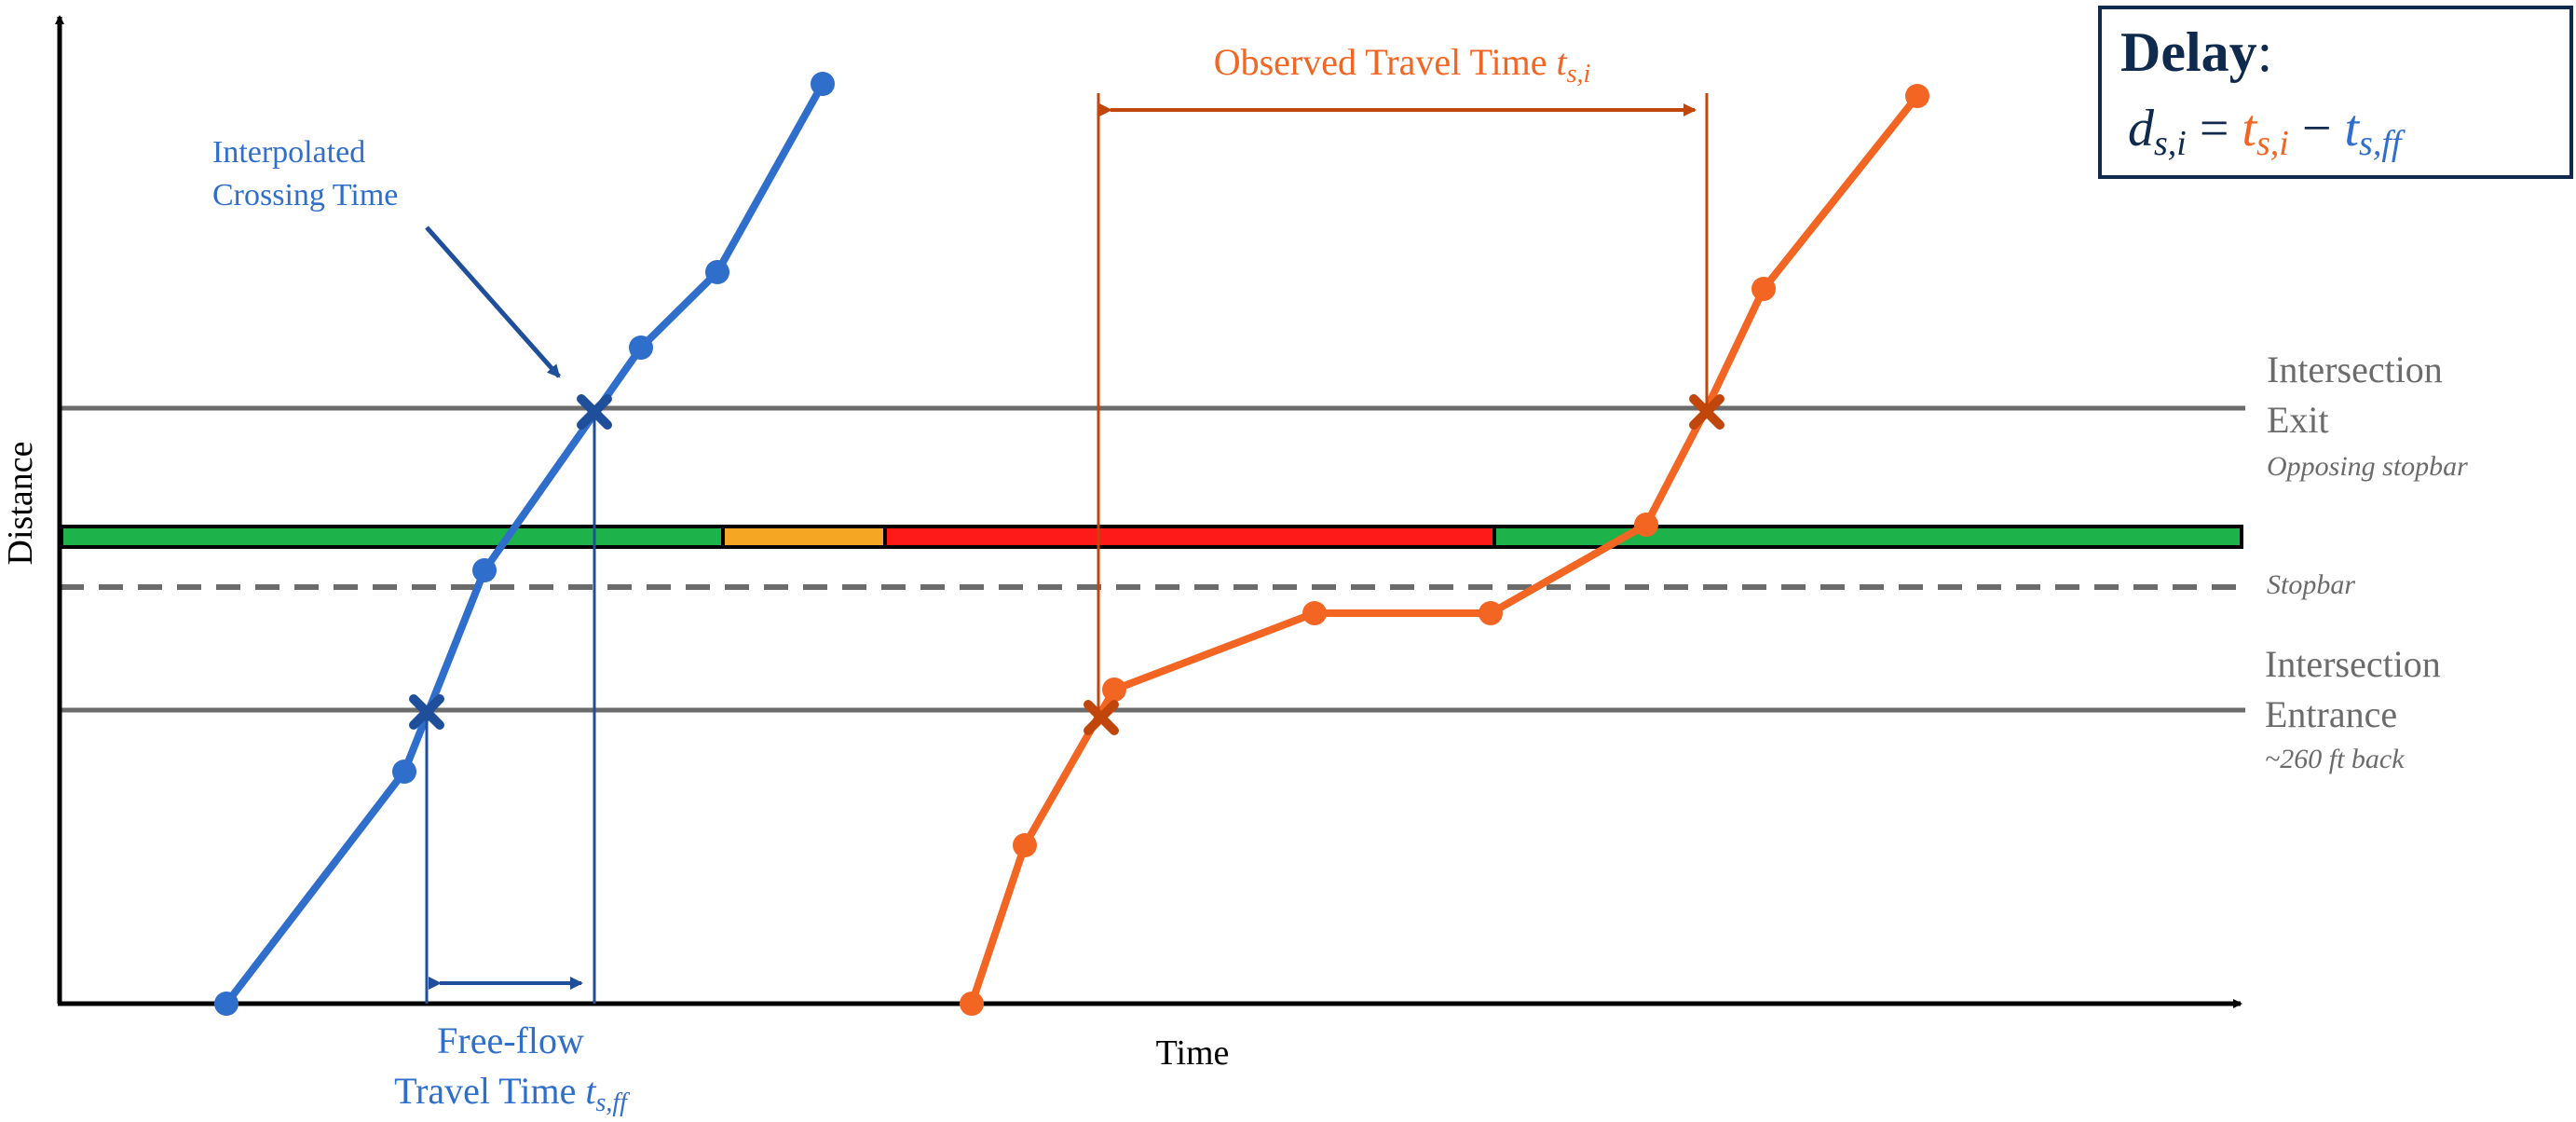 The height and width of the screenshot is (1122, 2576). I want to click on observed-entry-cross-icon, so click(1101, 717).